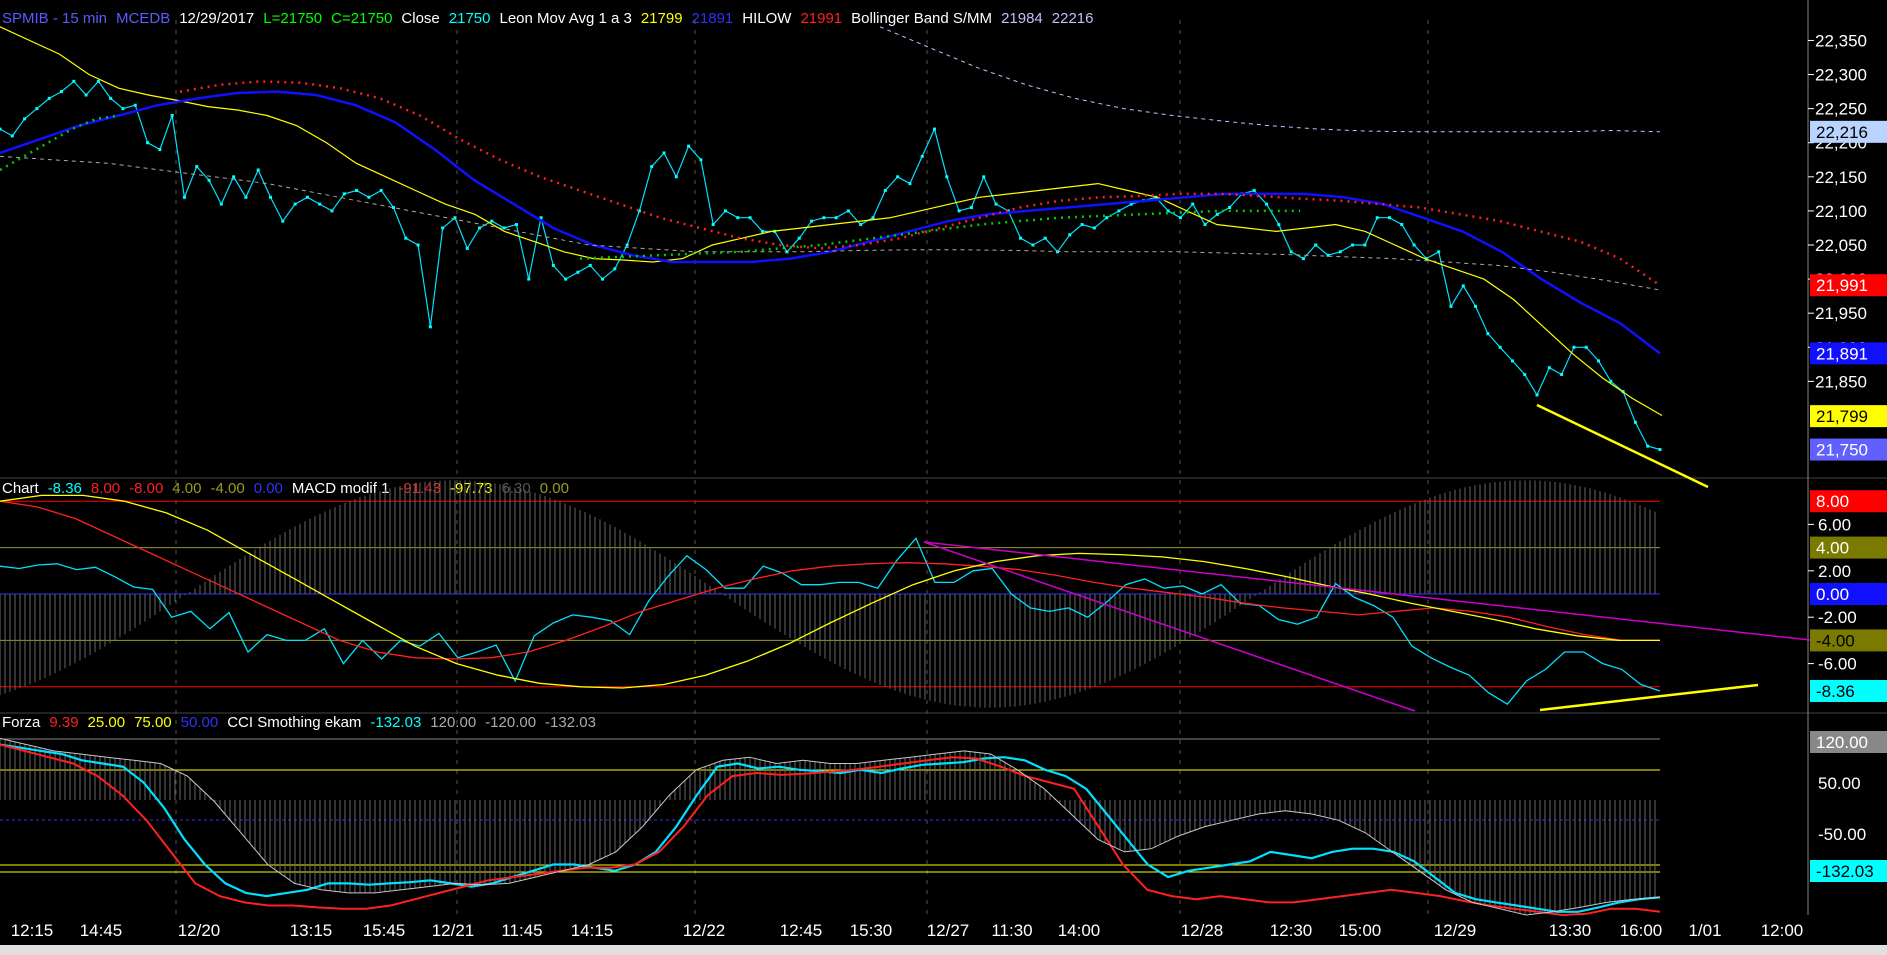 Image resolution: width=1887 pixels, height=955 pixels. Describe the element at coordinates (713, 18) in the screenshot. I see `header-item: 21891` at that location.